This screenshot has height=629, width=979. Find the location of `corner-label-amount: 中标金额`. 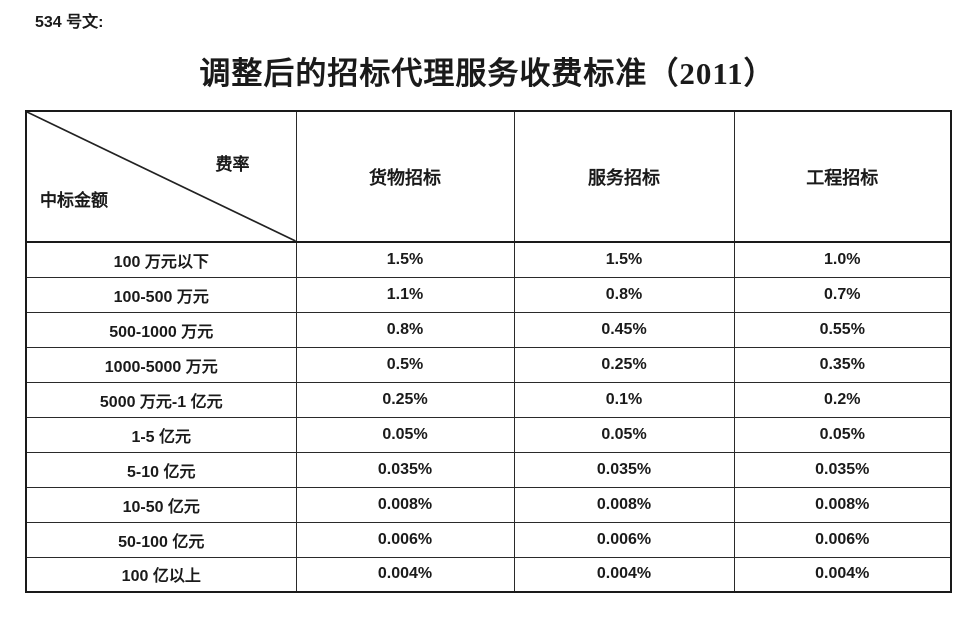

corner-label-amount: 中标金额 is located at coordinates (74, 200).